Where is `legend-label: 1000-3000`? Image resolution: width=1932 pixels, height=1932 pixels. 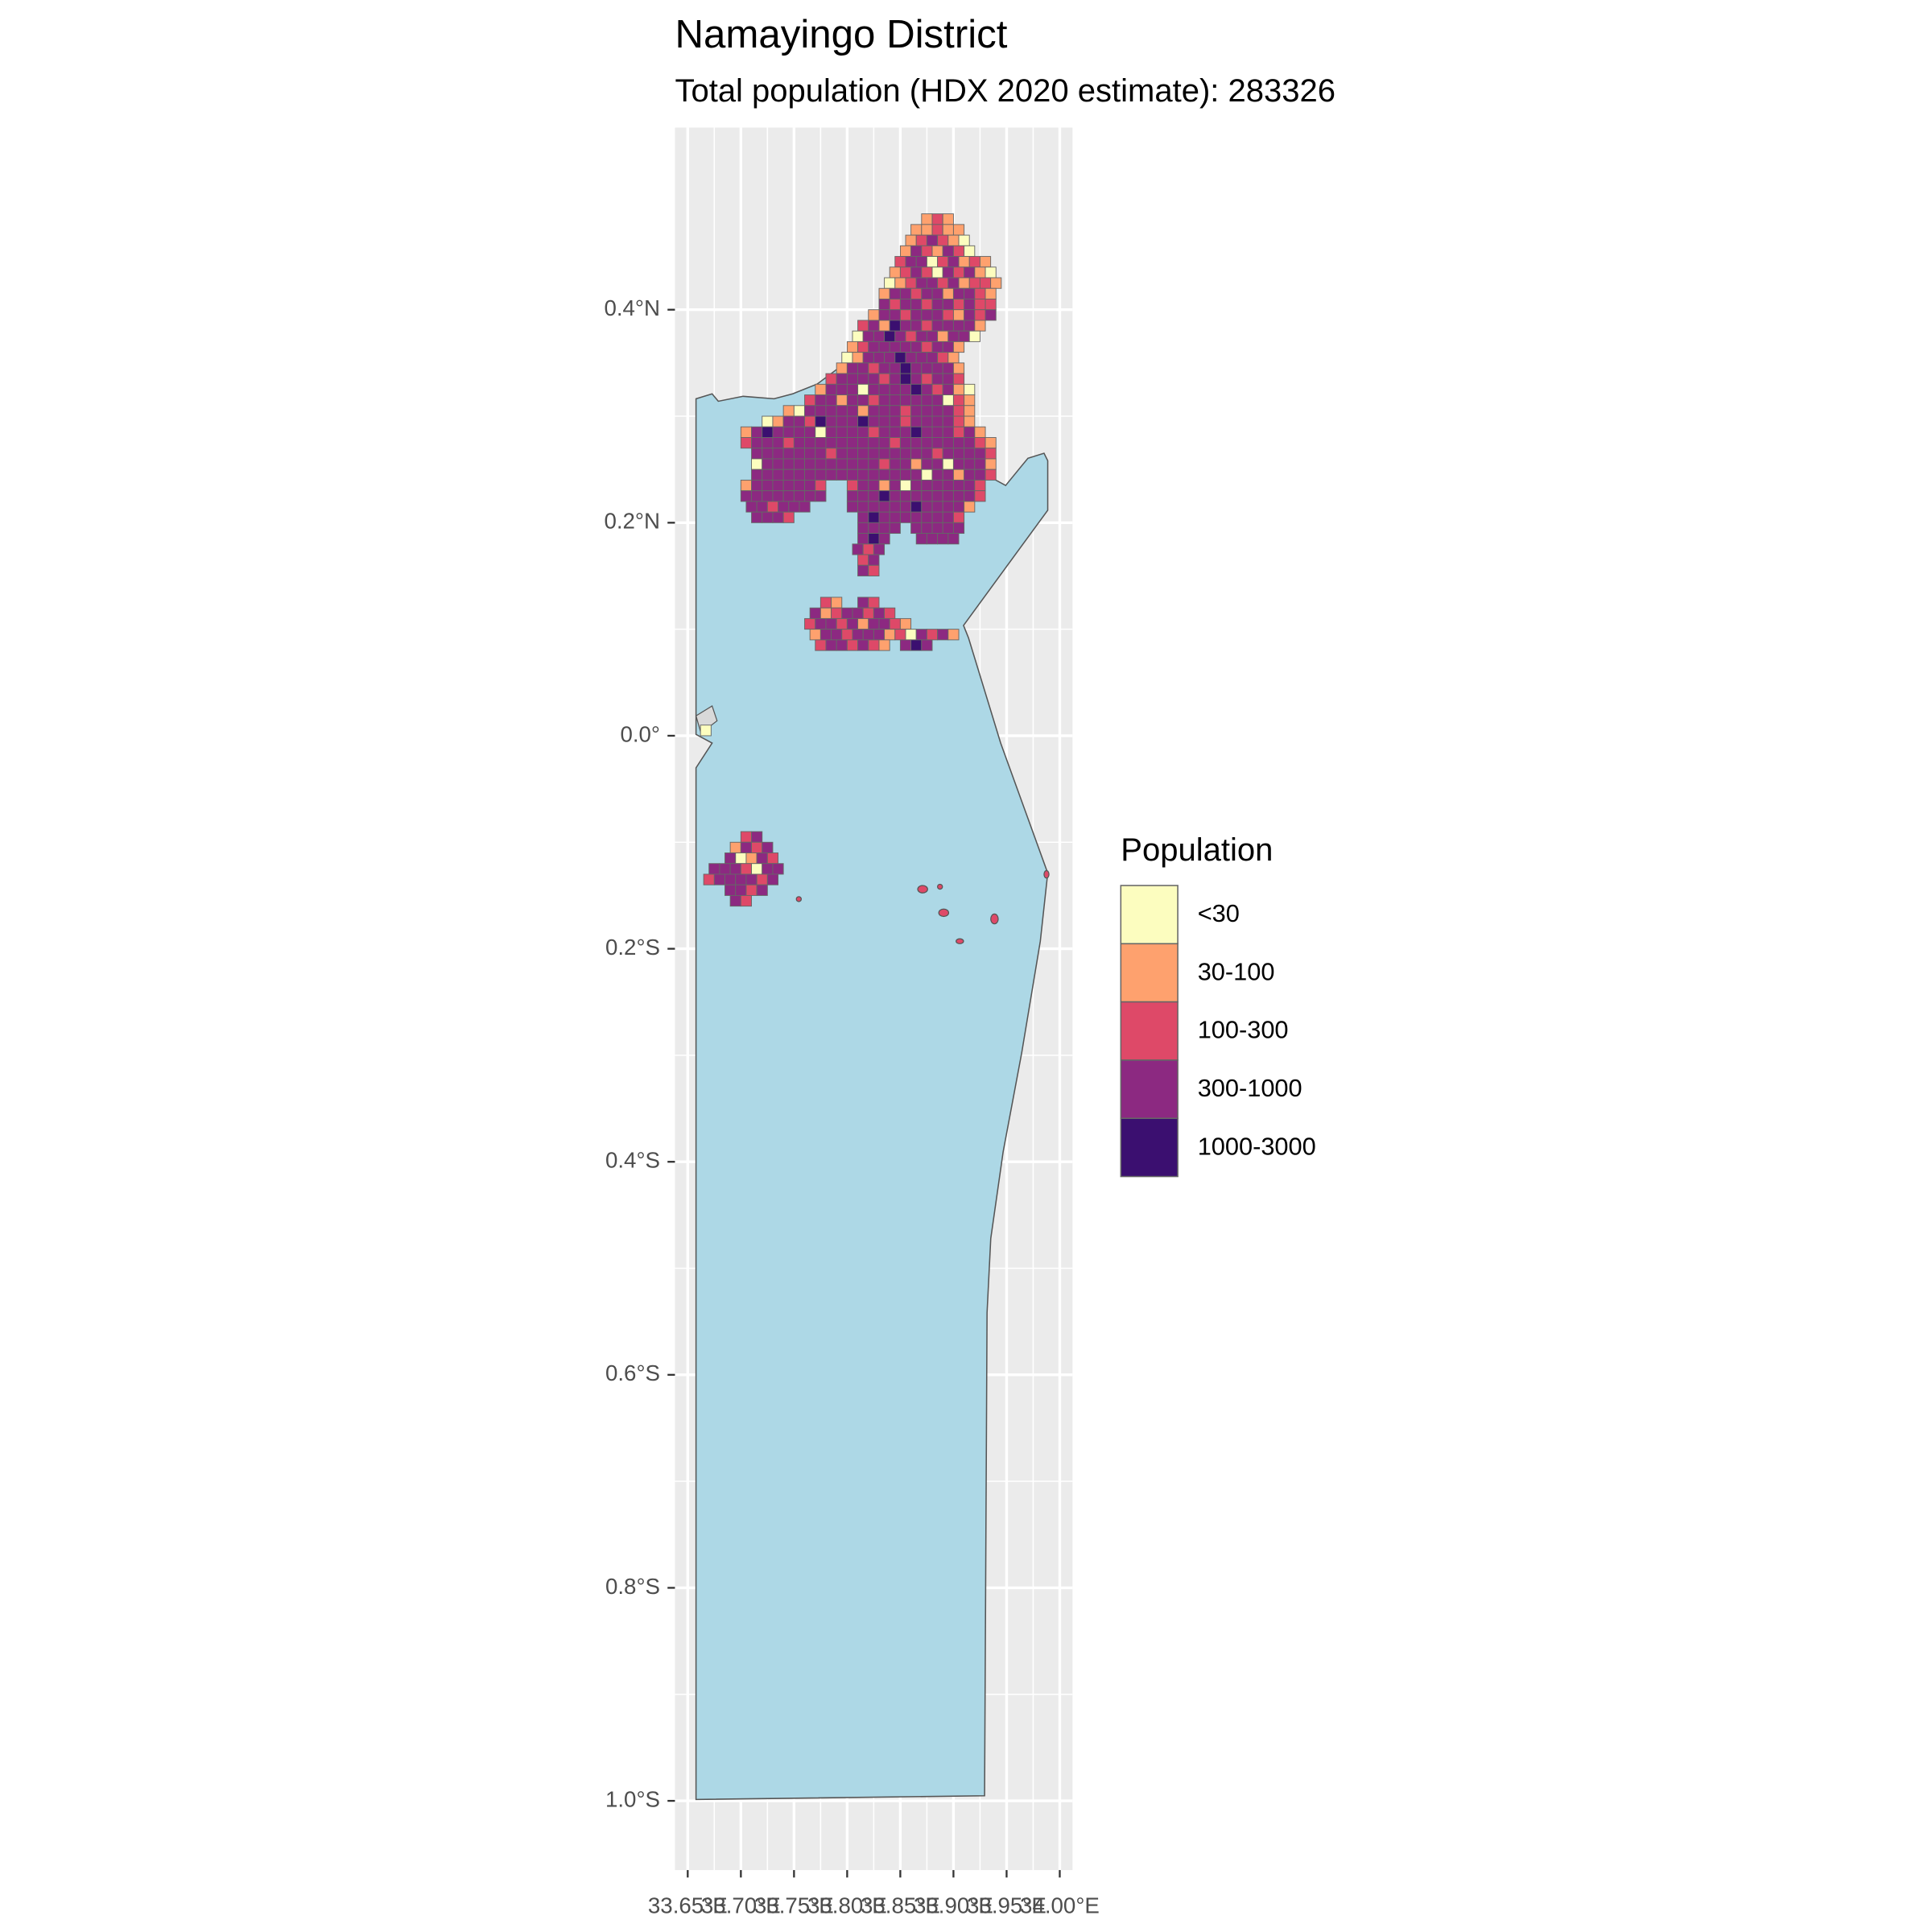
legend-label: 1000-3000 is located at coordinates (1257, 1146).